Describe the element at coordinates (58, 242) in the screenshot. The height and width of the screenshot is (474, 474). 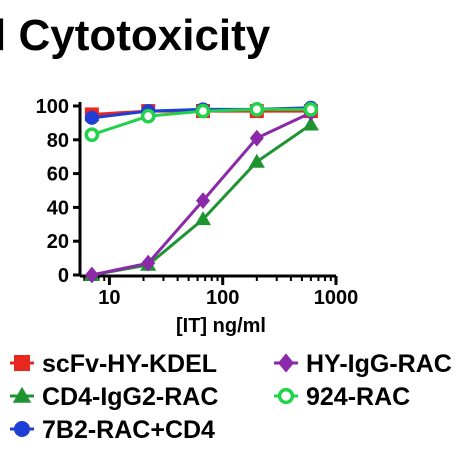
I see `y-tick-label: 20` at that location.